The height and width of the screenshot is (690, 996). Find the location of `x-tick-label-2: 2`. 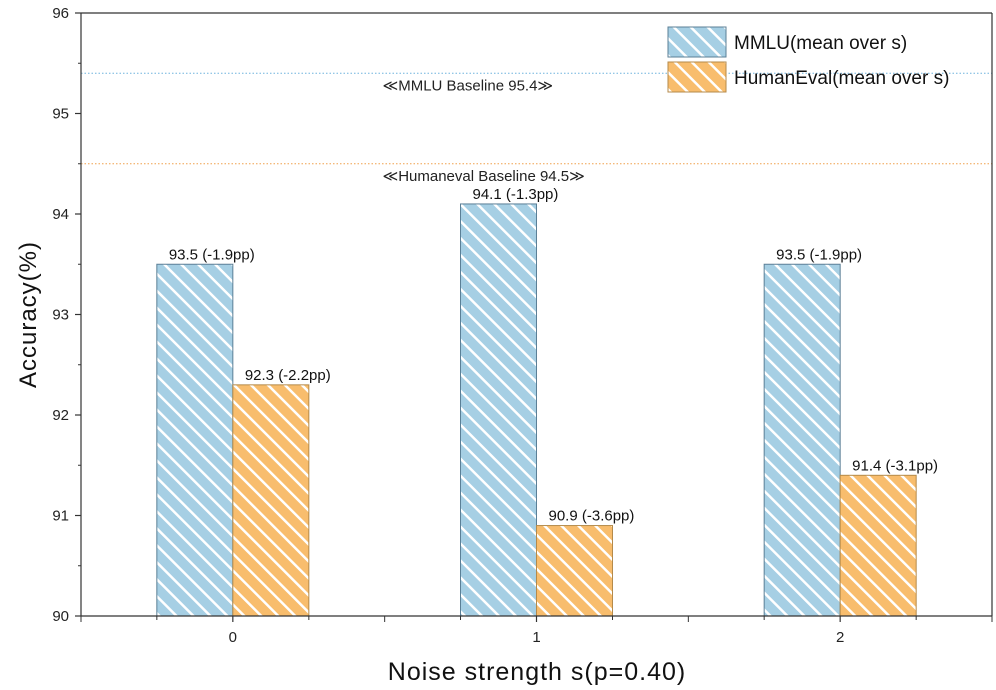

x-tick-label-2: 2 is located at coordinates (840, 637).